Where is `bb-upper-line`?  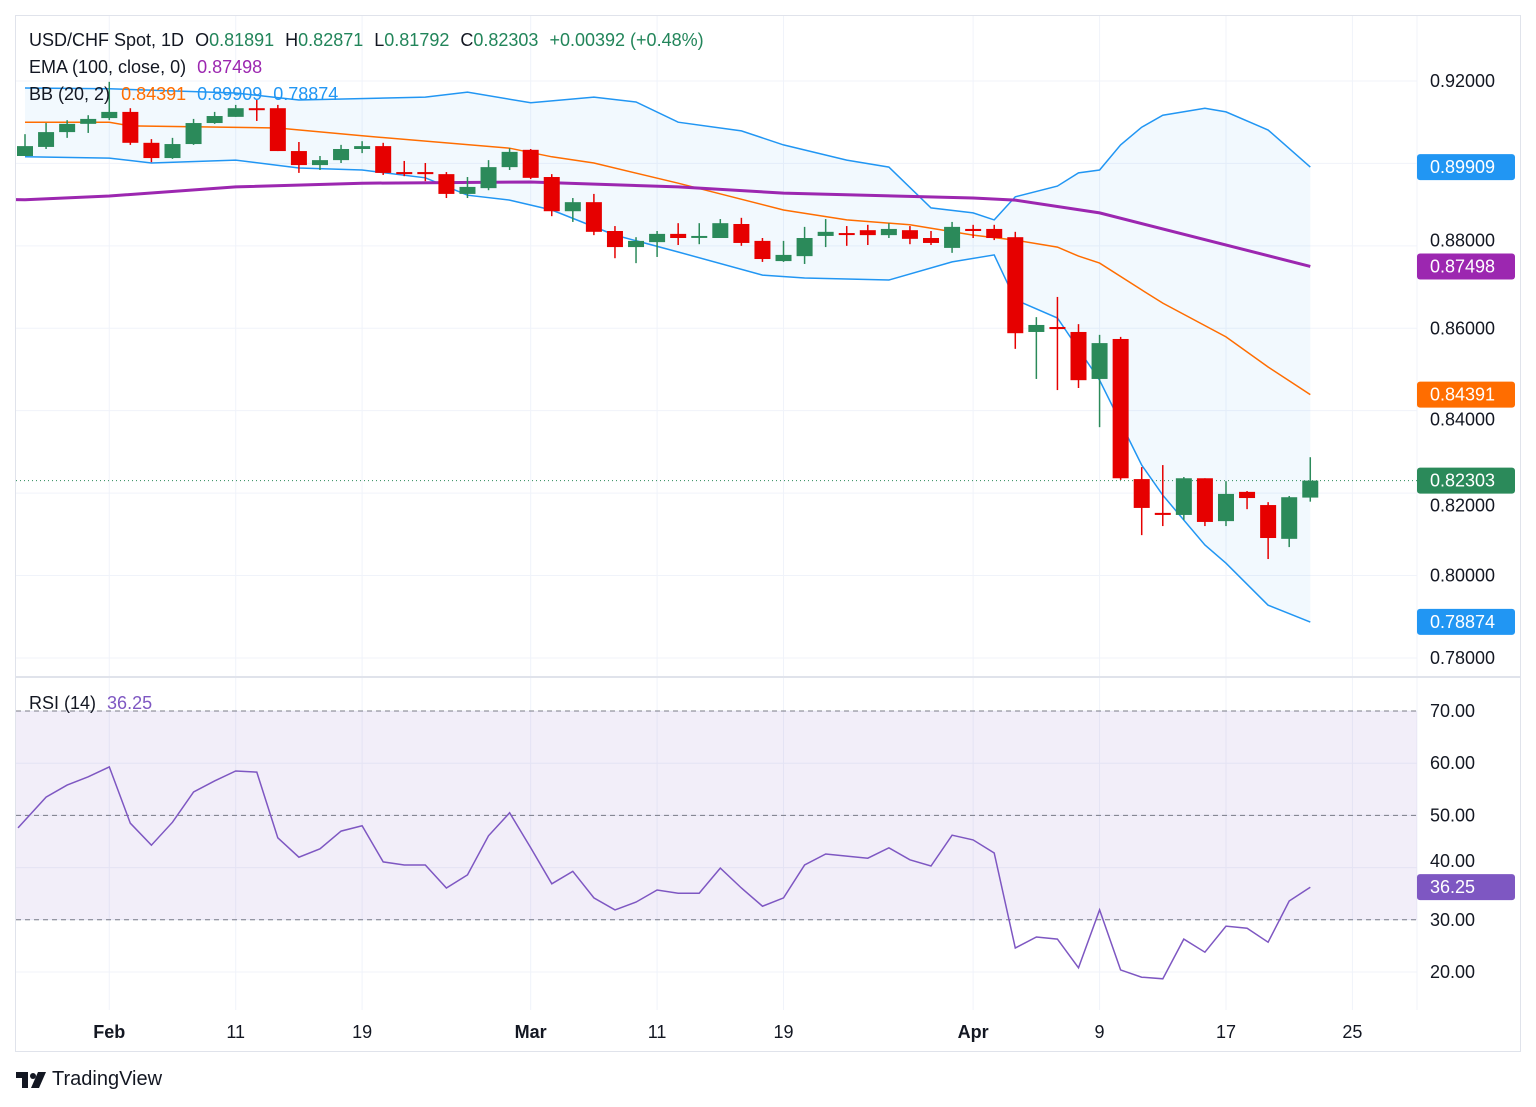
bb-upper-line is located at coordinates (667, 154).